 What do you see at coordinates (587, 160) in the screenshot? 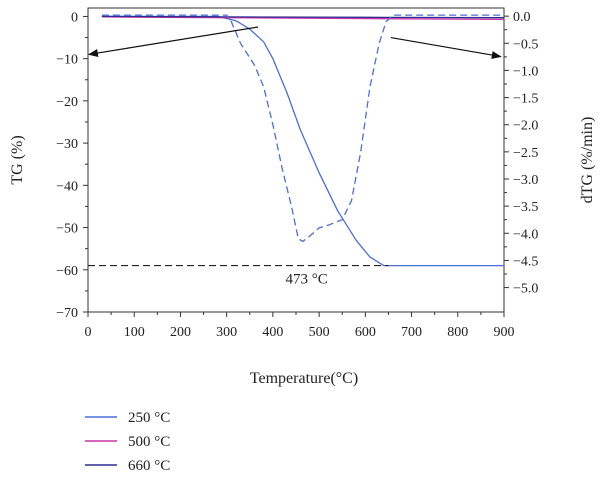
I see `y2-axis-label: dTG (%/min)` at bounding box center [587, 160].